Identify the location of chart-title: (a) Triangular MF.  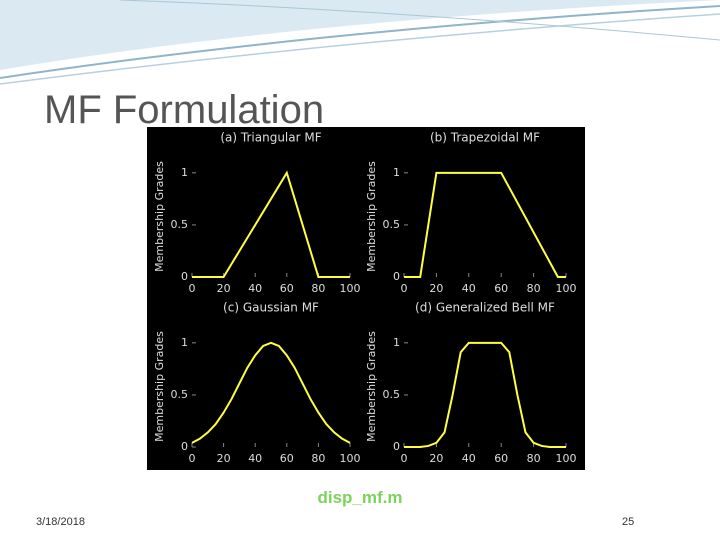
(270, 138).